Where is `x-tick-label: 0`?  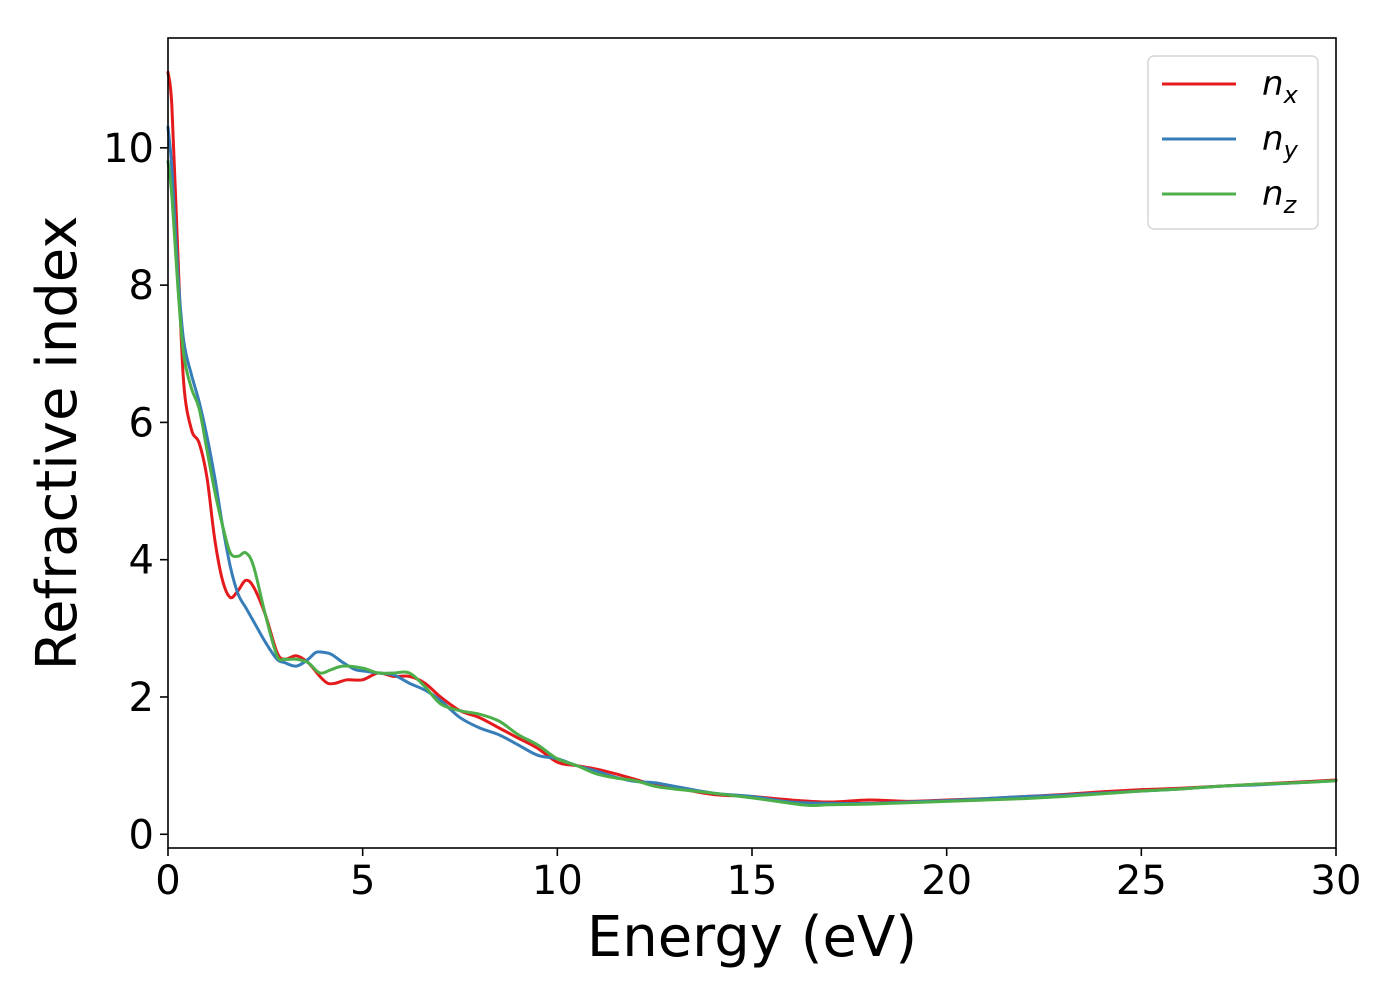
x-tick-label: 0 is located at coordinates (167, 881).